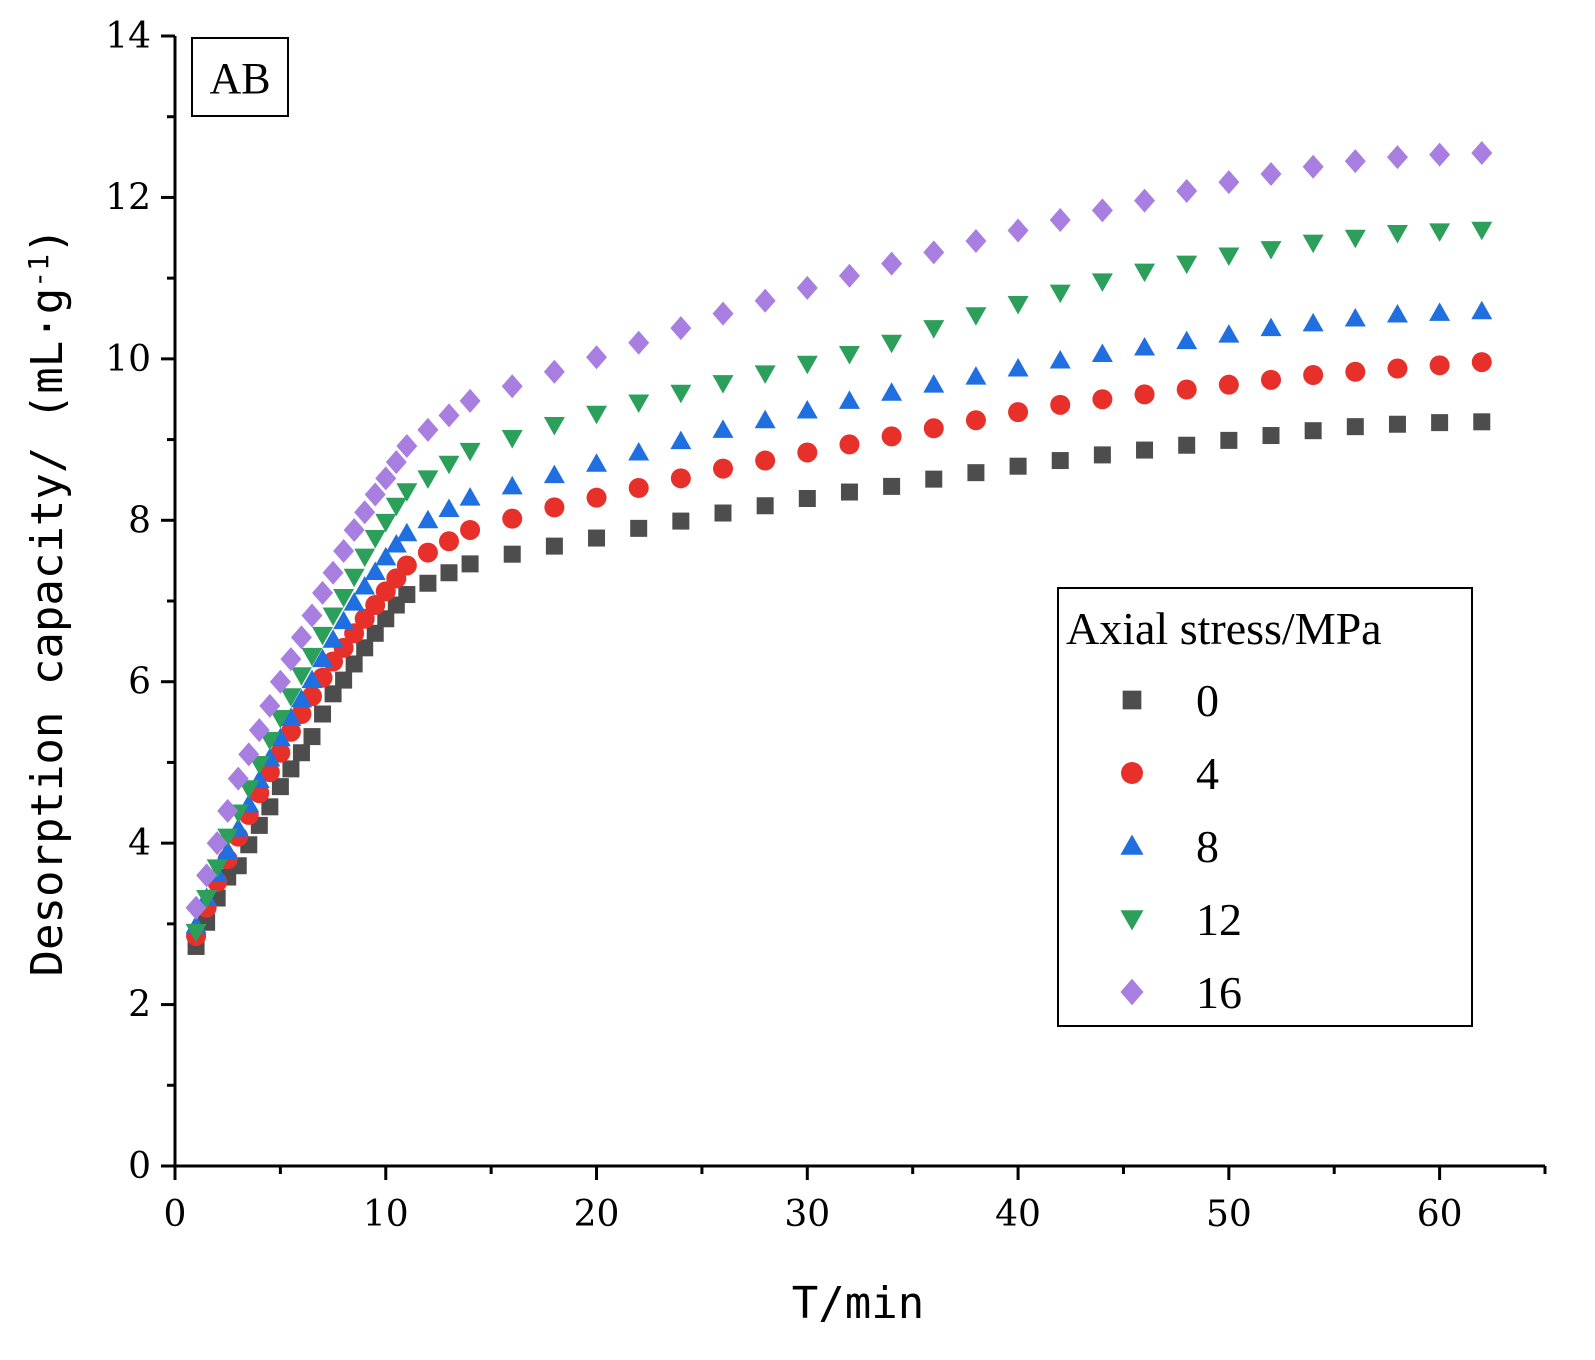 Image resolution: width=1595 pixels, height=1360 pixels. What do you see at coordinates (139, 843) in the screenshot?
I see `y-tick-label: 4` at bounding box center [139, 843].